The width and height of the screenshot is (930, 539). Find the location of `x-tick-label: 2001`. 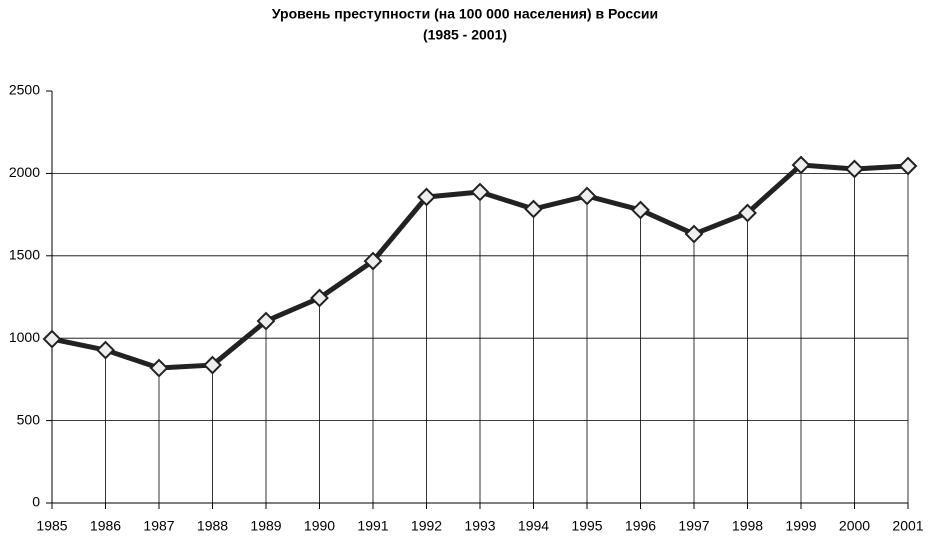

x-tick-label: 2001 is located at coordinates (907, 526).